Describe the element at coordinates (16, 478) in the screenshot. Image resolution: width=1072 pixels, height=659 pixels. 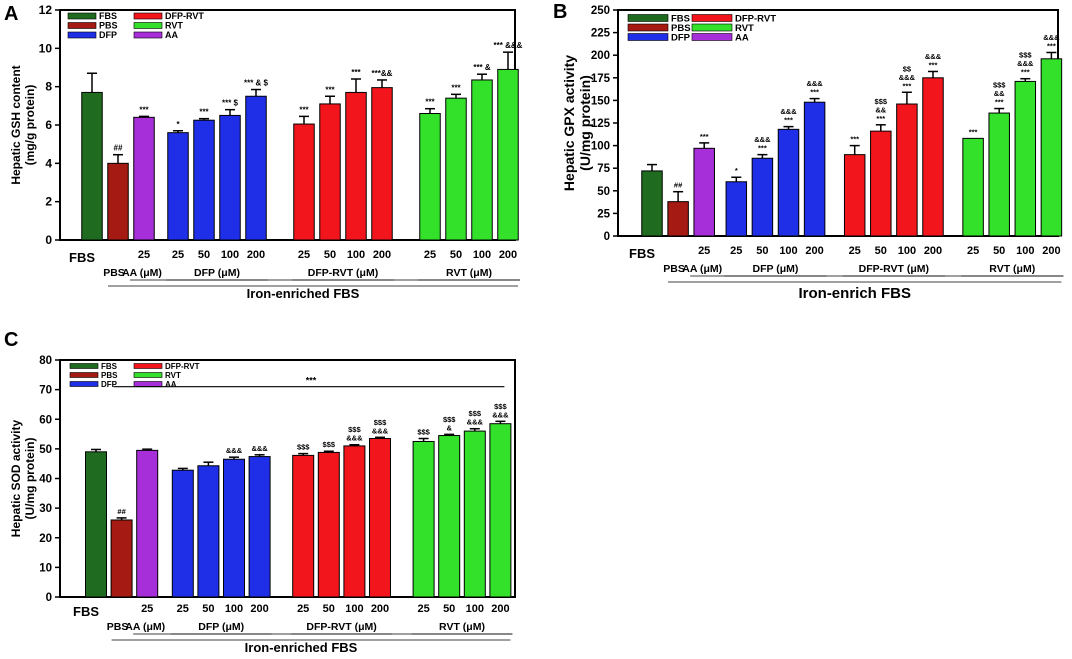
I see `y-axis-label-line: Hepatic SOD activity` at that location.